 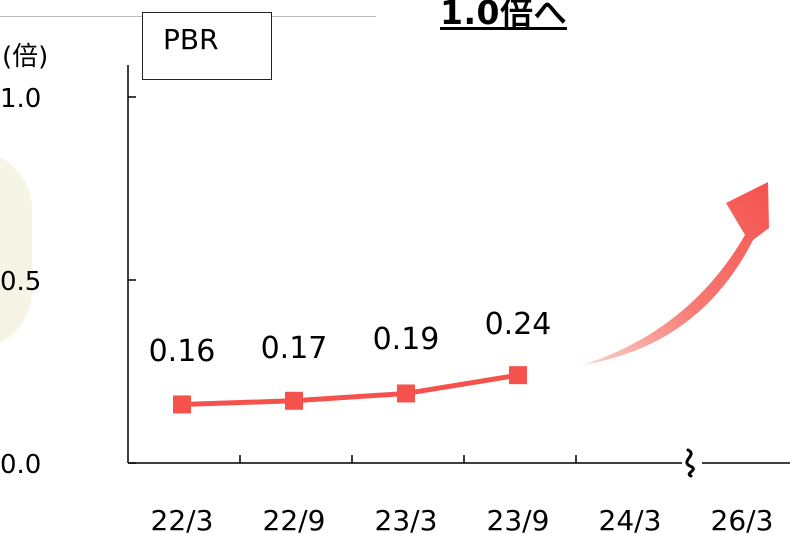 I want to click on y-axis-unit: (倍), so click(x=25, y=57).